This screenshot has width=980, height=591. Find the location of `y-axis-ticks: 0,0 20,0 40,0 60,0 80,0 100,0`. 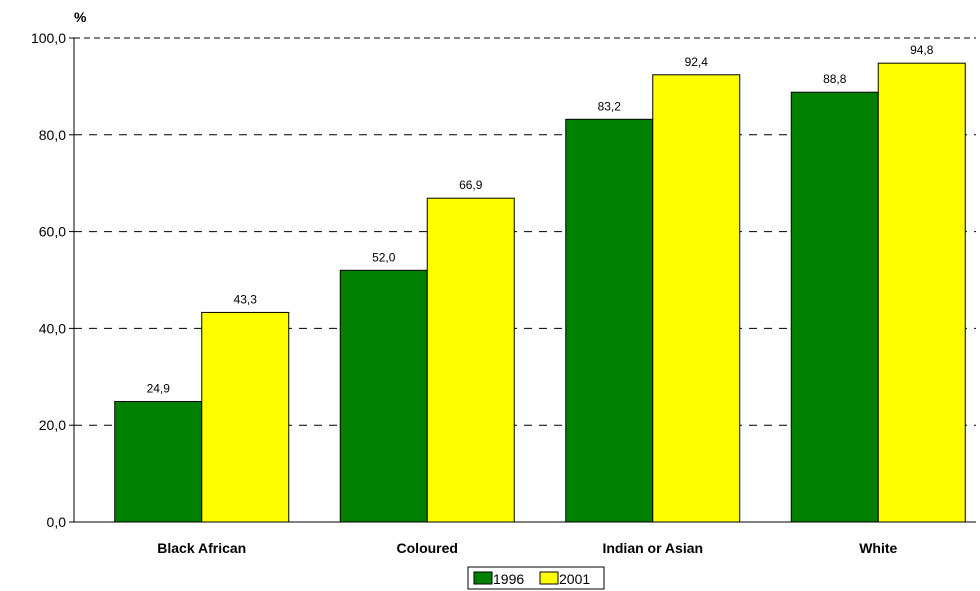

y-axis-ticks: 0,0 20,0 40,0 60,0 80,0 100,0 is located at coordinates (52, 280).